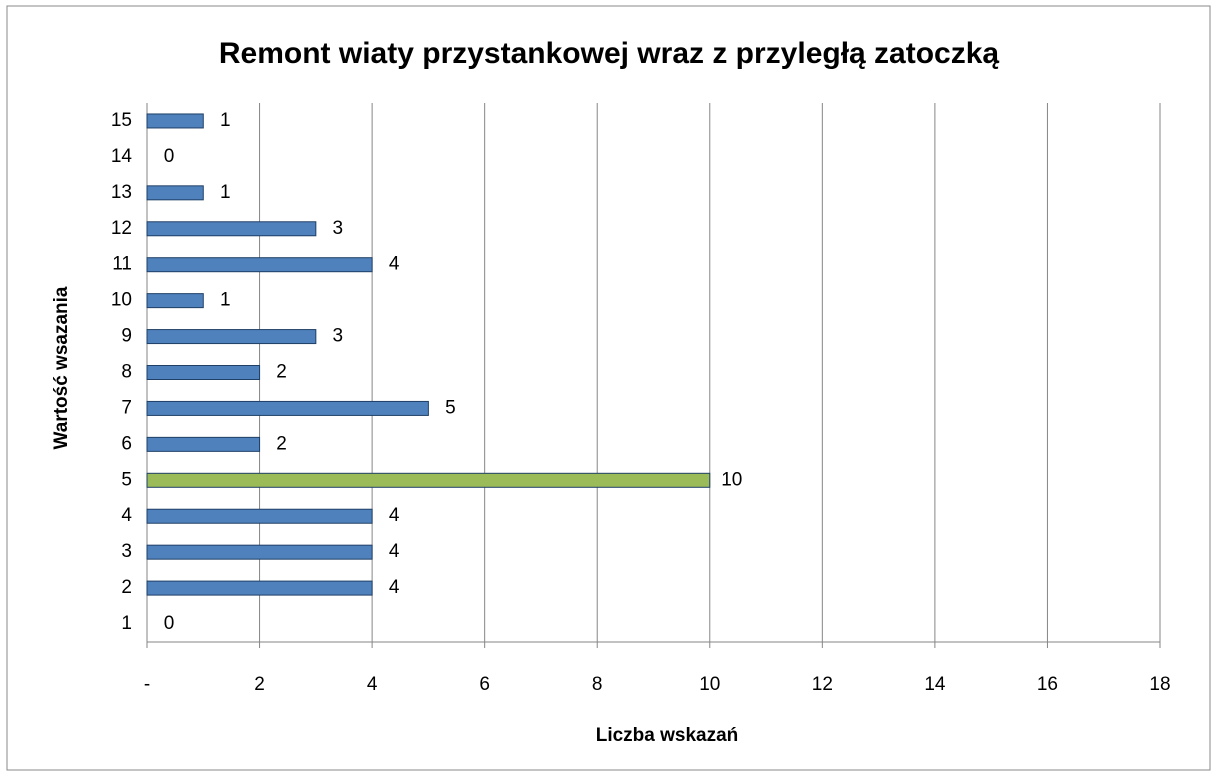 The width and height of the screenshot is (1218, 782). I want to click on y-tick-label: 15, so click(121, 120).